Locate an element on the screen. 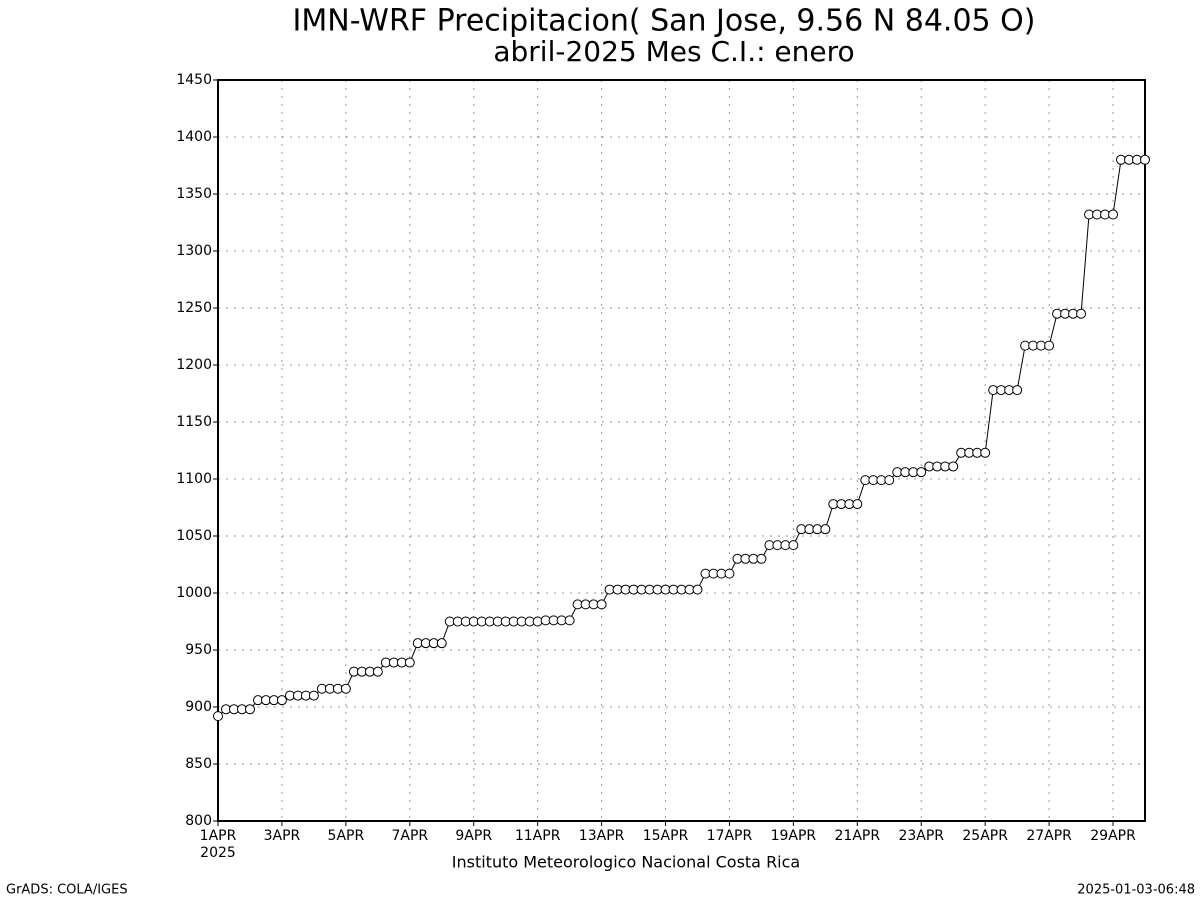  y-tick-label: 900 is located at coordinates (198, 707).